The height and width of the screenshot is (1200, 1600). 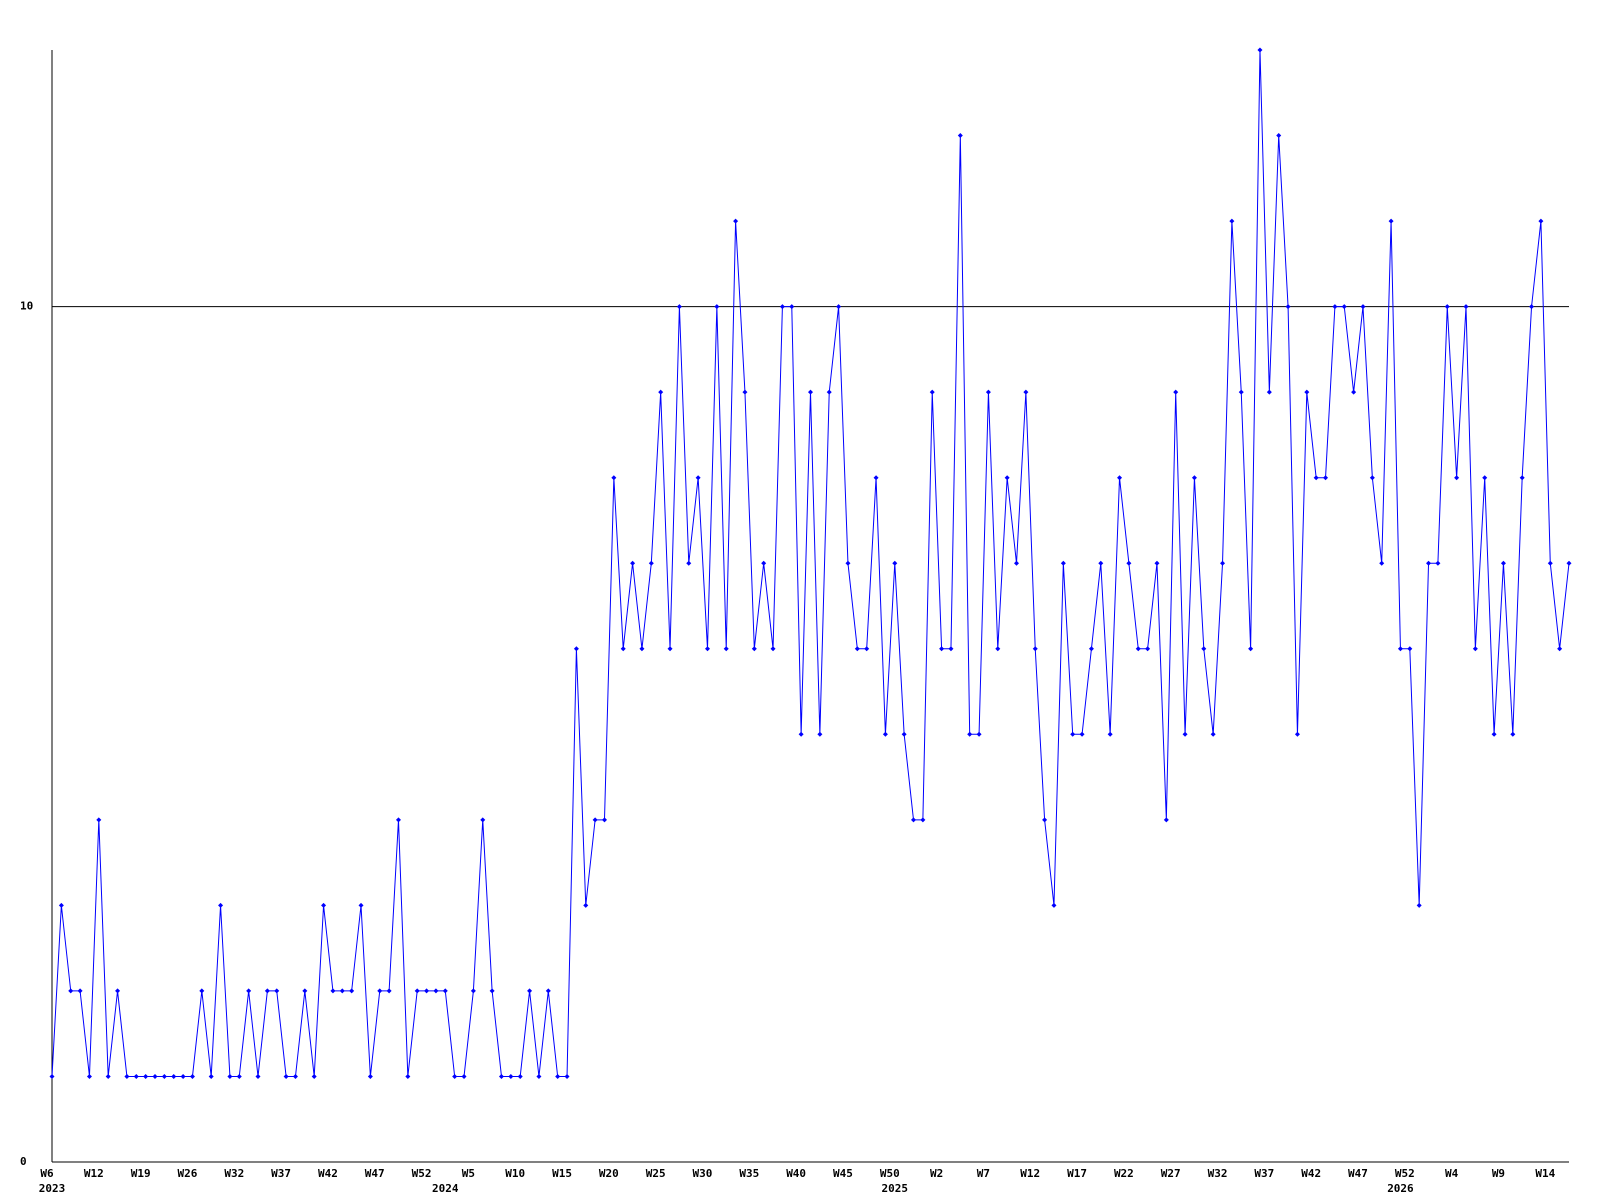 What do you see at coordinates (1545, 1173) in the screenshot?
I see `x-tick-label: W14` at bounding box center [1545, 1173].